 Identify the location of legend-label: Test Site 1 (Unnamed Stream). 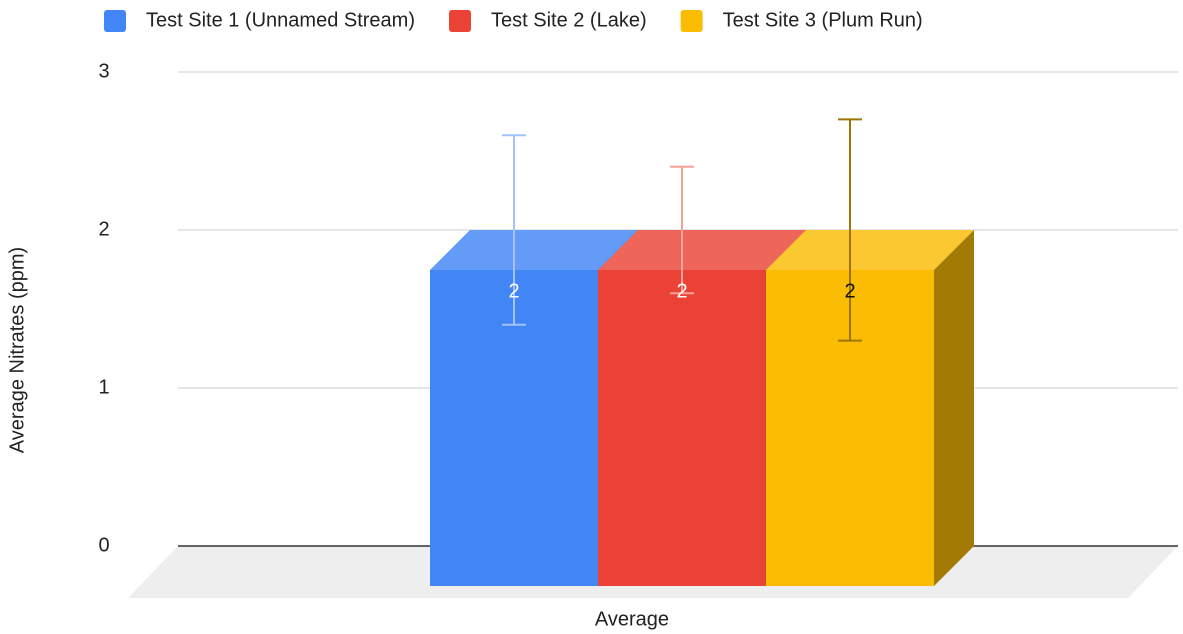
(280, 20).